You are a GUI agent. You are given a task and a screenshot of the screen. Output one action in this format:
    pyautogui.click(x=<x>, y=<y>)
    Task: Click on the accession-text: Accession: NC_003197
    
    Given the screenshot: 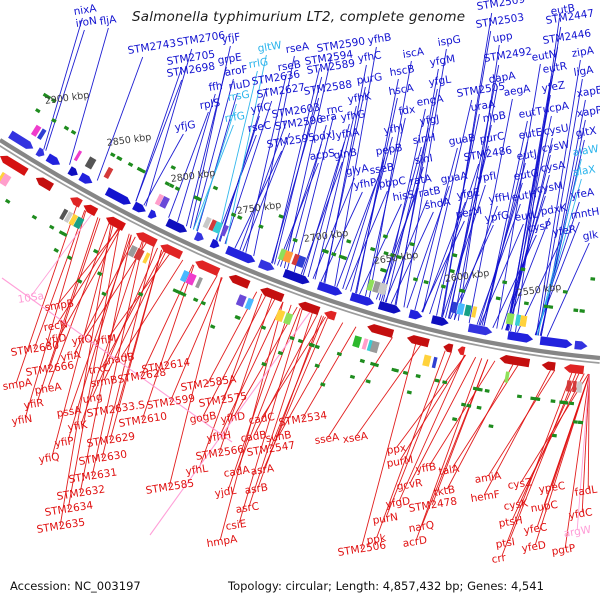 What is the action you would take?
    pyautogui.click(x=75, y=586)
    